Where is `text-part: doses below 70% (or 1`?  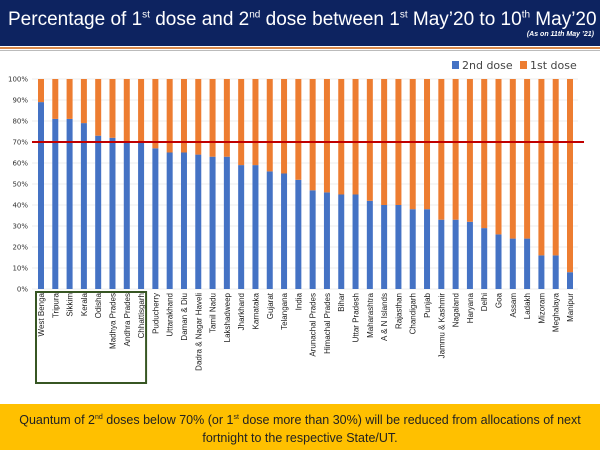 text-part: doses below 70% (or 1 is located at coordinates (168, 420).